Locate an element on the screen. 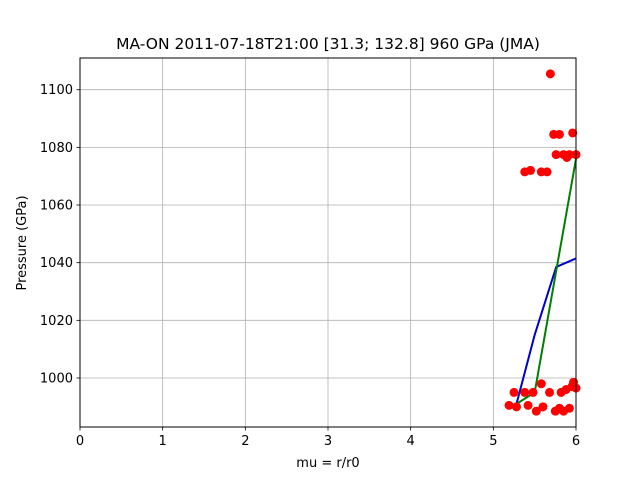 This screenshot has width=640, height=480. x-tick-label: 3 is located at coordinates (328, 441).